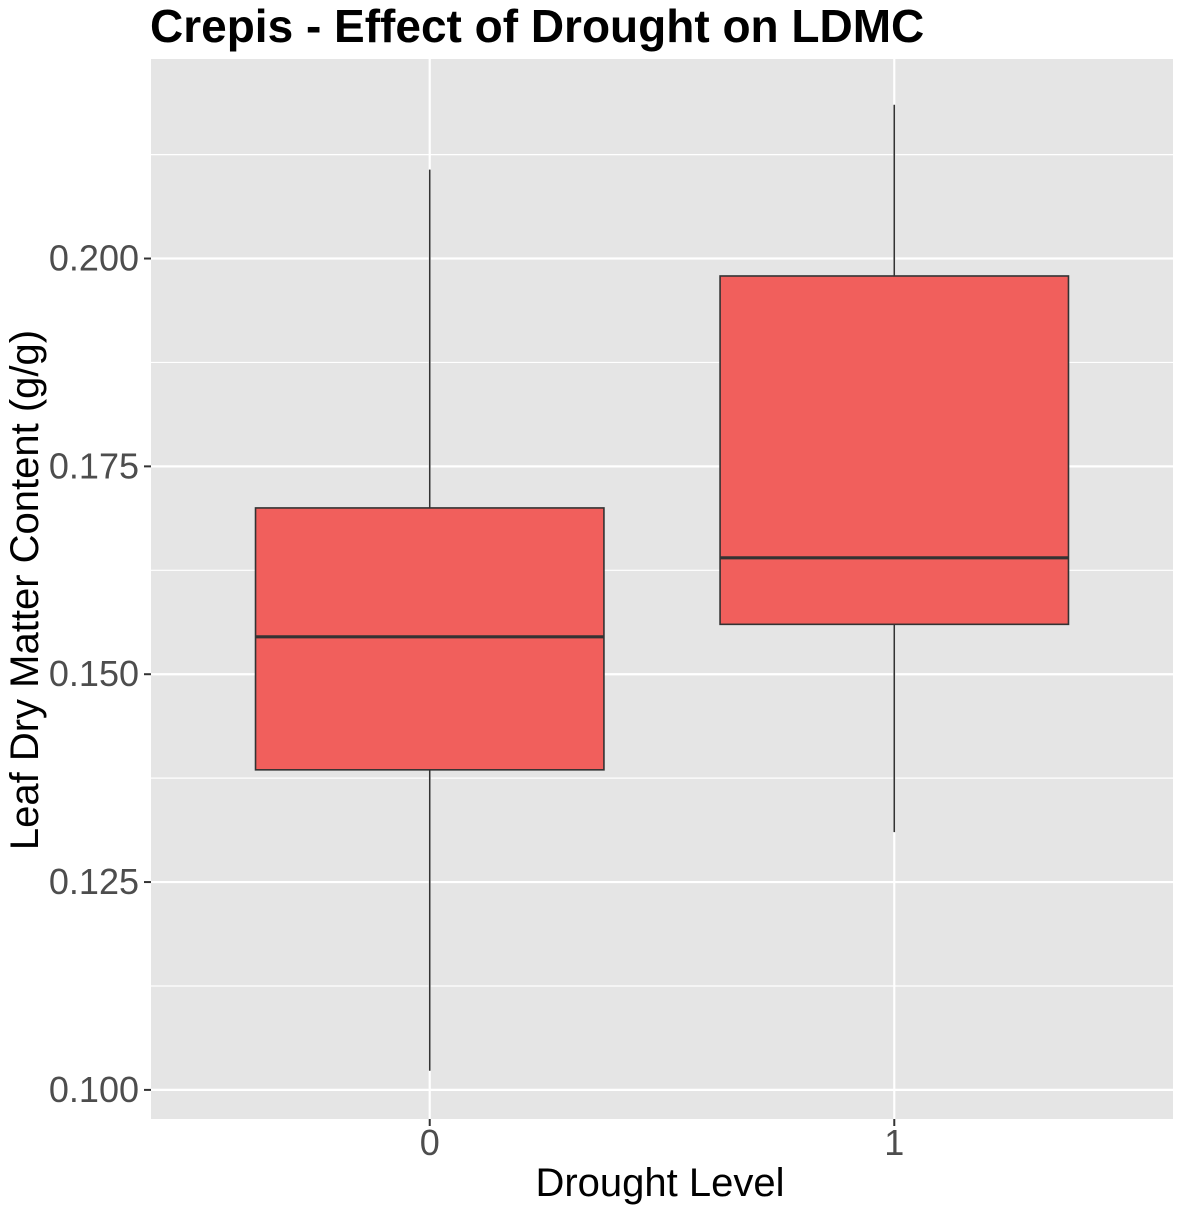 Image resolution: width=1180 pixels, height=1211 pixels. What do you see at coordinates (94, 258) in the screenshot?
I see `y-tick-label: 0.200` at bounding box center [94, 258].